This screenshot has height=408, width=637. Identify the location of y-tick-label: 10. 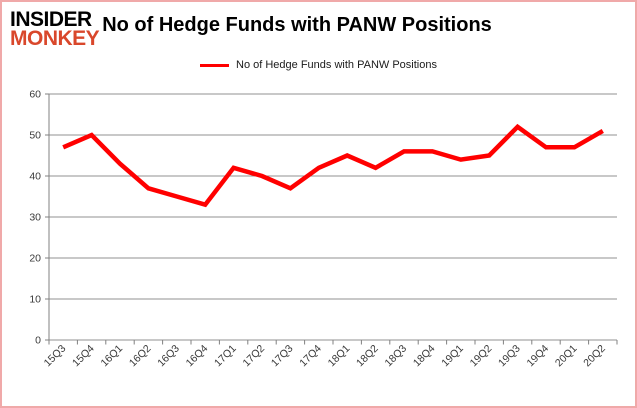
(35, 300).